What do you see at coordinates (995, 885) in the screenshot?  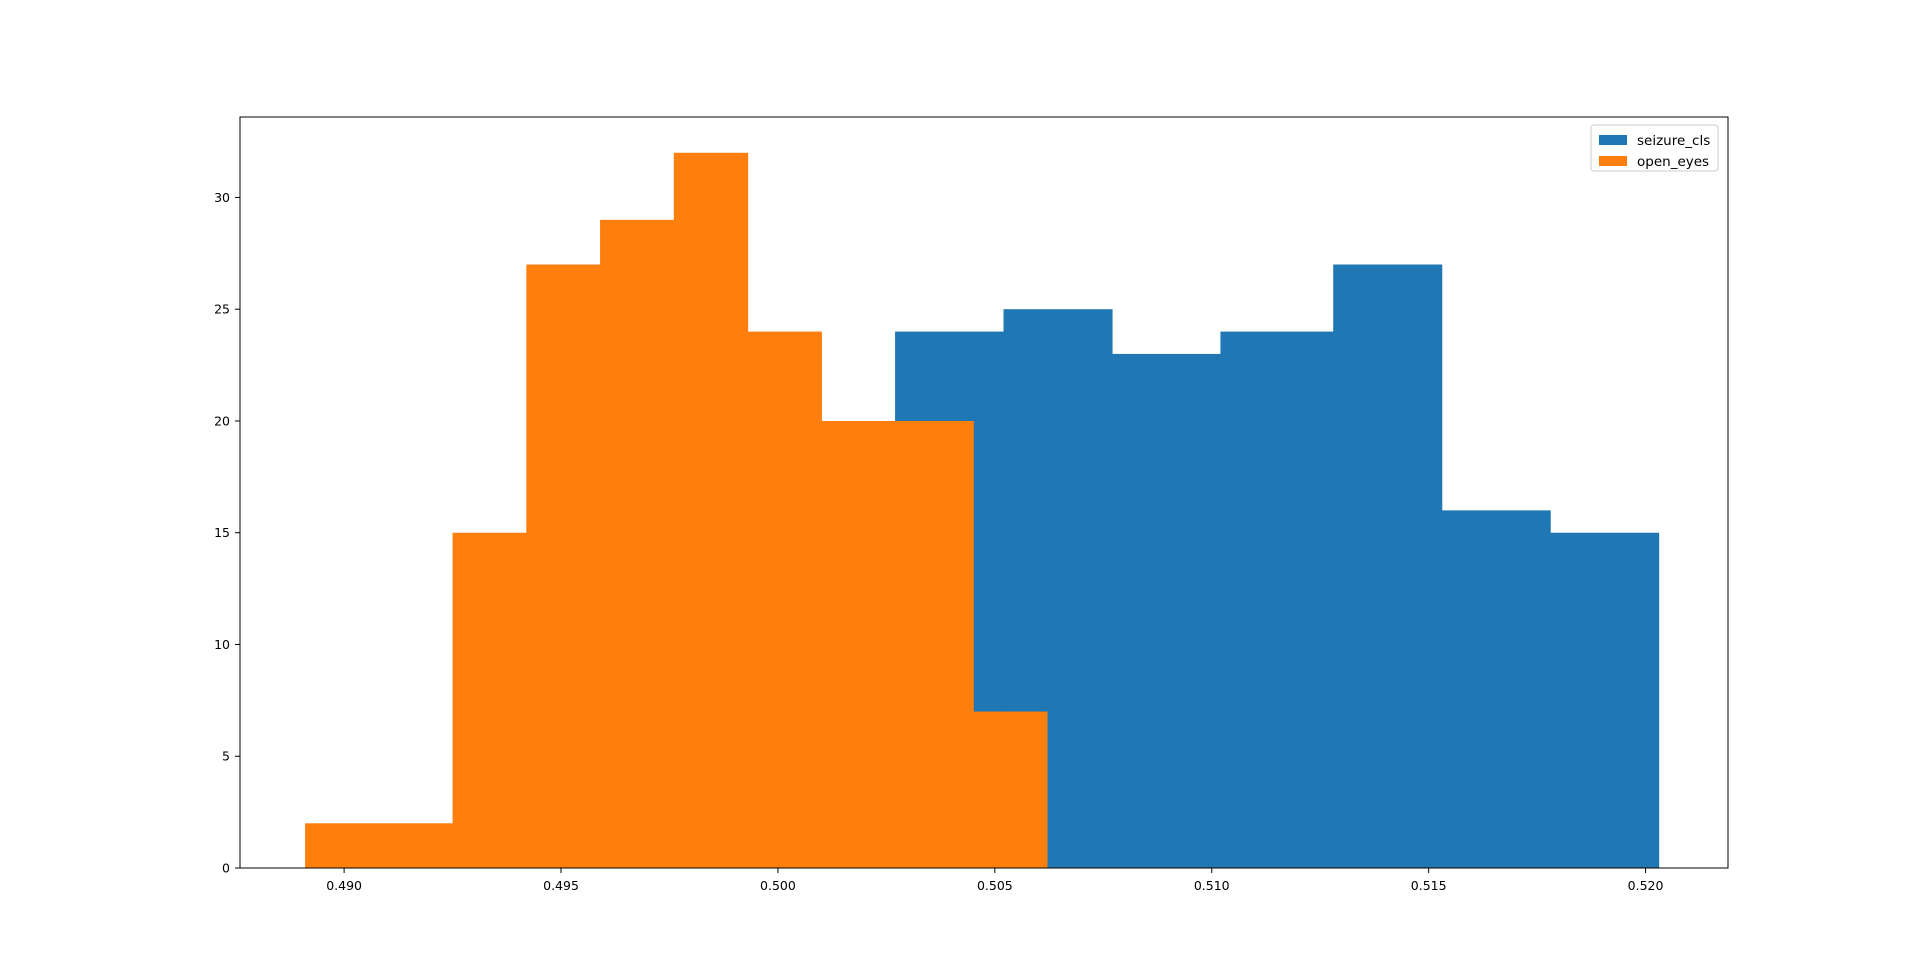 I see `x-tick-label: 0.505` at bounding box center [995, 885].